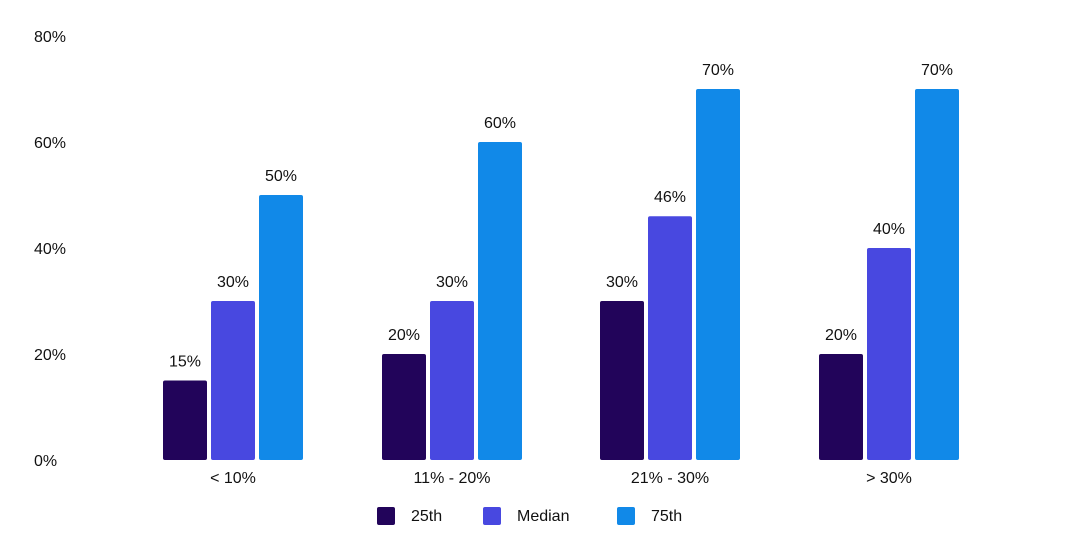 This screenshot has width=1069, height=551. What do you see at coordinates (889, 229) in the screenshot?
I see `data-label-median-30: 40%` at bounding box center [889, 229].